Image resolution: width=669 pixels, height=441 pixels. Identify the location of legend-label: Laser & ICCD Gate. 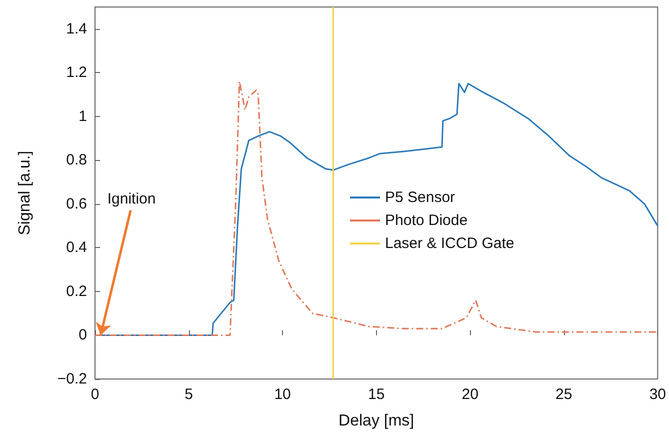
(449, 243).